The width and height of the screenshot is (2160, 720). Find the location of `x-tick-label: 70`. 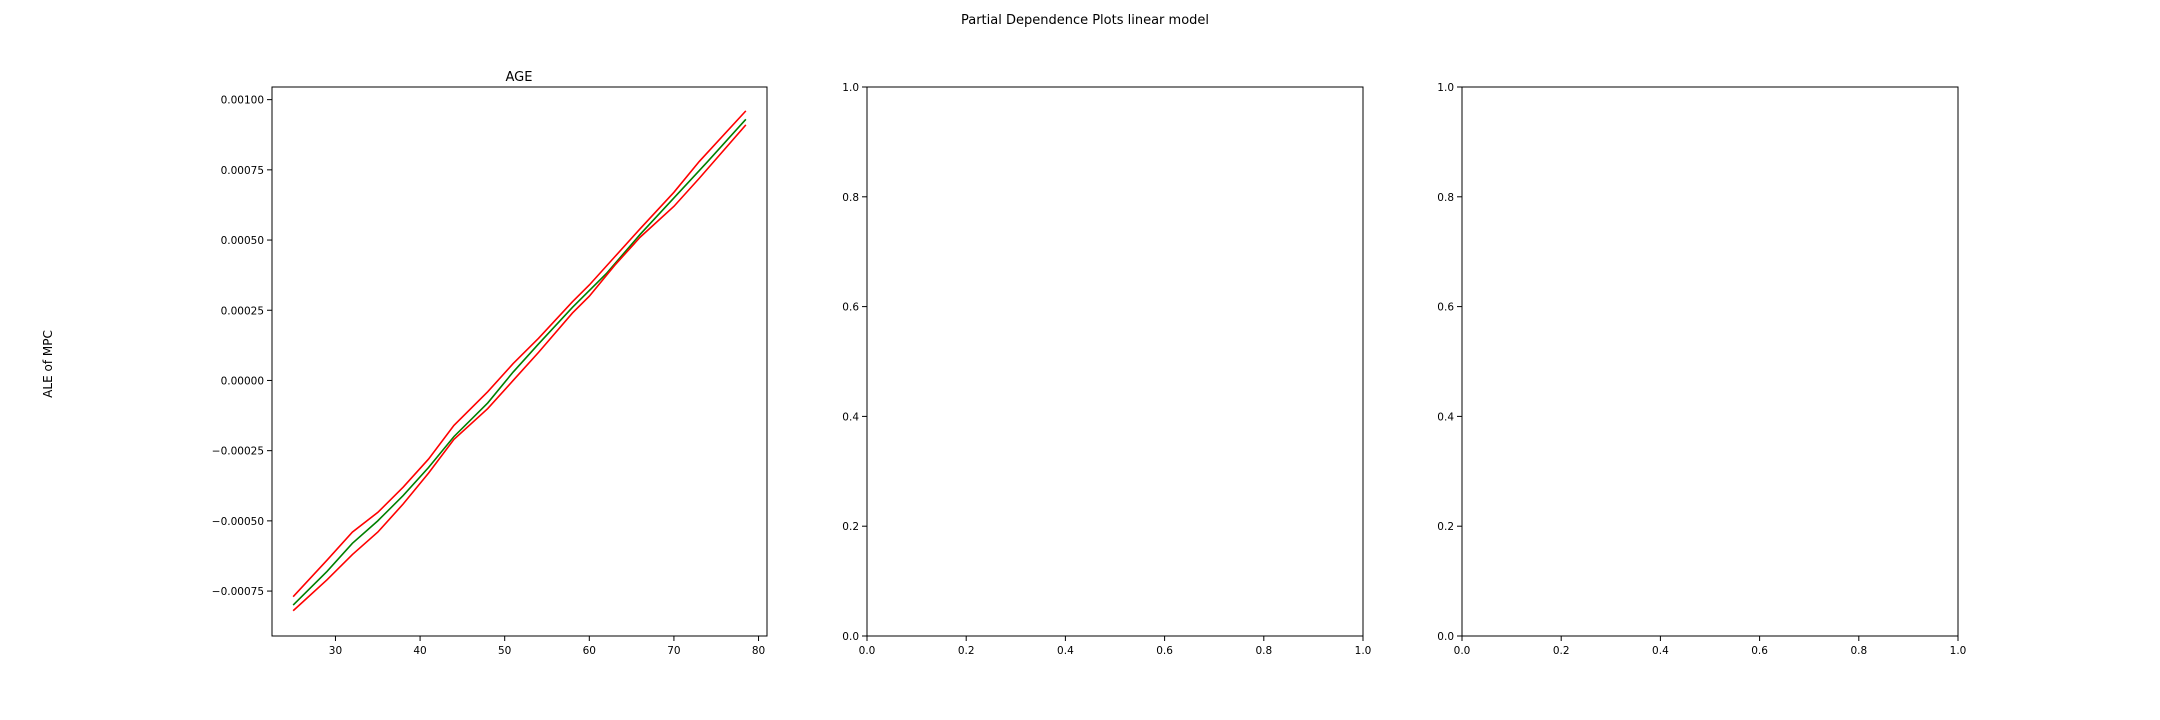

x-tick-label: 70 is located at coordinates (673, 651).